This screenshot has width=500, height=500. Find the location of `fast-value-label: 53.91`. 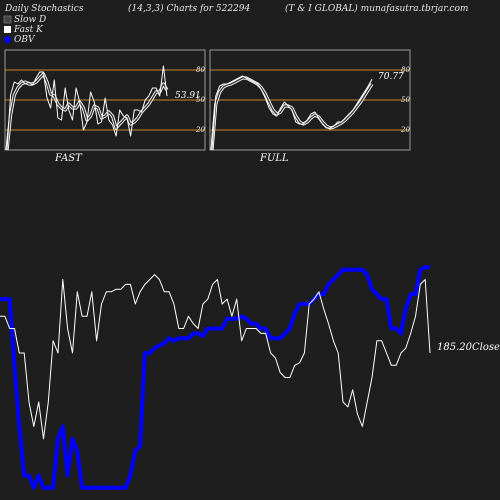

fast-value-label: 53.91 is located at coordinates (188, 96).